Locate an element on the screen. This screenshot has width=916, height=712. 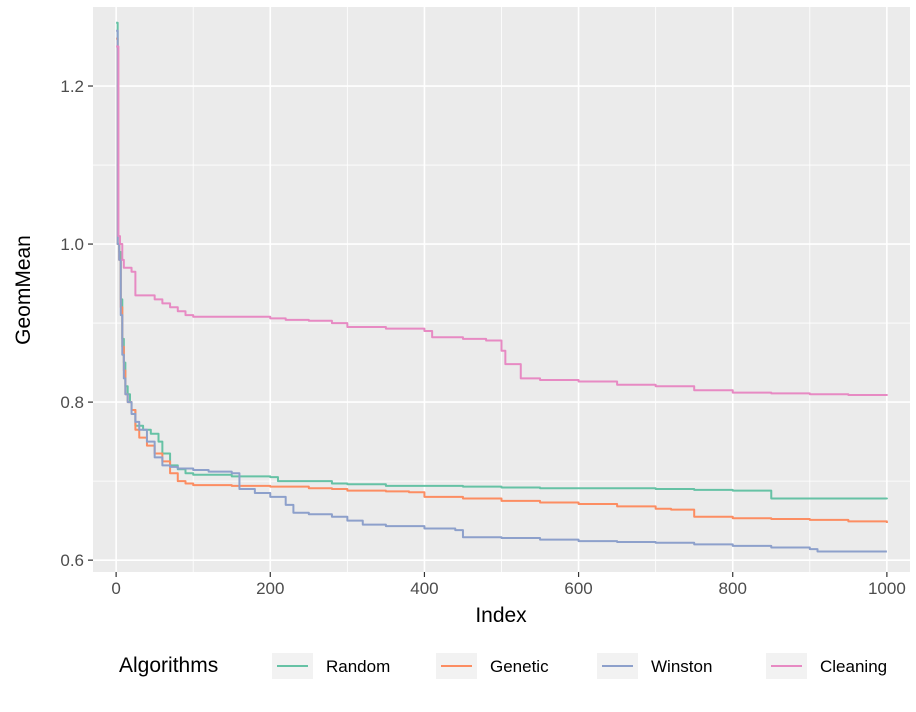
legend: Algorithms Random Genetic Winston Cleaning is located at coordinates (503, 666).